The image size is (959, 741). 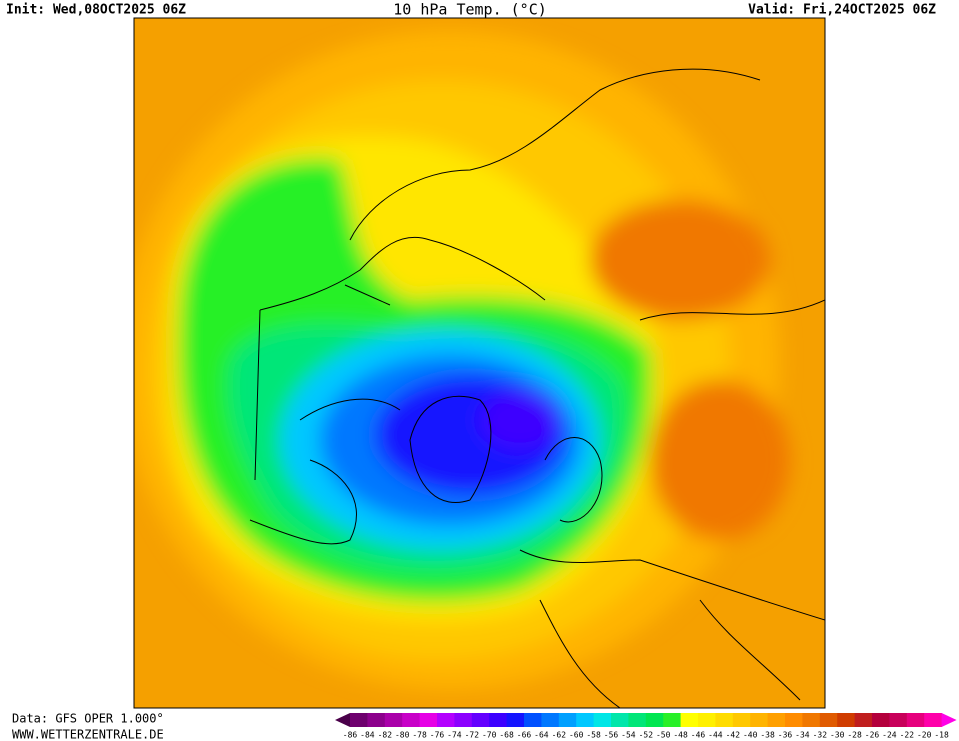 I want to click on init-time: Init: Wed,08OCT2025 06Z, so click(x=96, y=10).